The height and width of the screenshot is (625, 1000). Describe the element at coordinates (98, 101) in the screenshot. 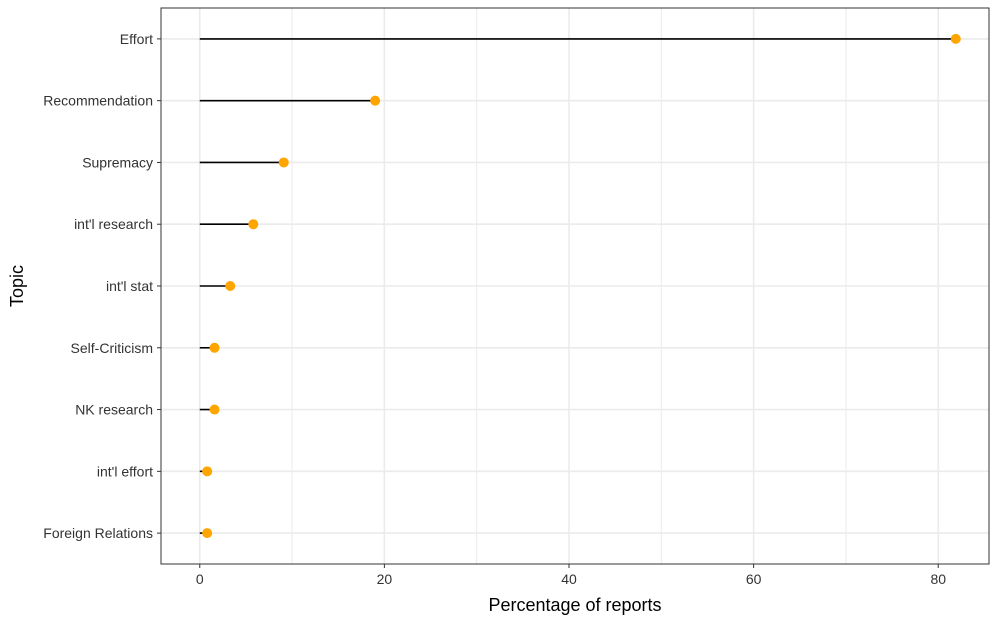

I see `y-tick-label: Recommendation` at that location.